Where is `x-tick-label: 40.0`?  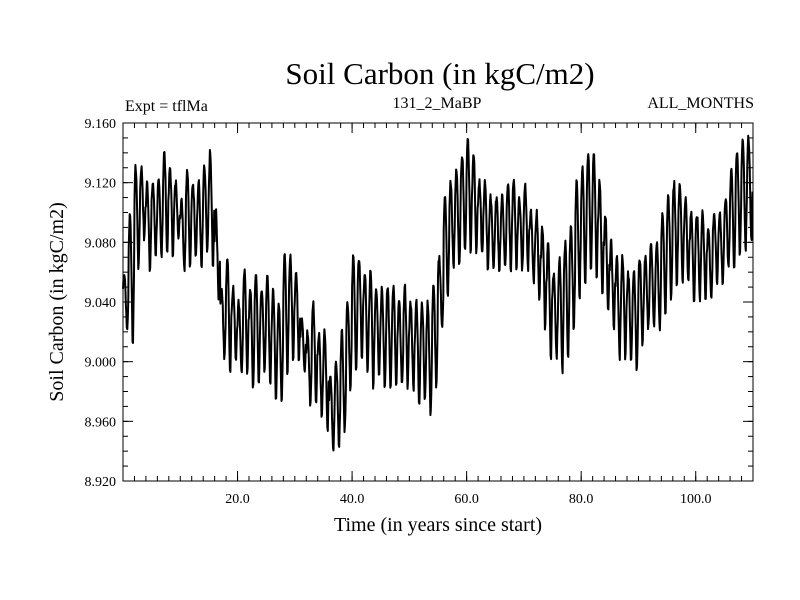
x-tick-label: 40.0 is located at coordinates (352, 499).